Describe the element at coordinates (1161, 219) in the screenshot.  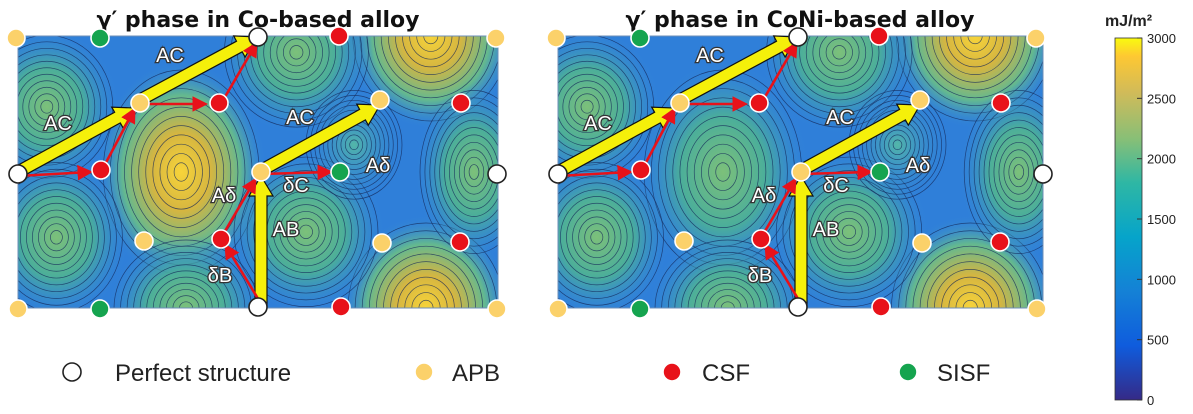
I see `colorbar-tick-label: 1500` at that location.